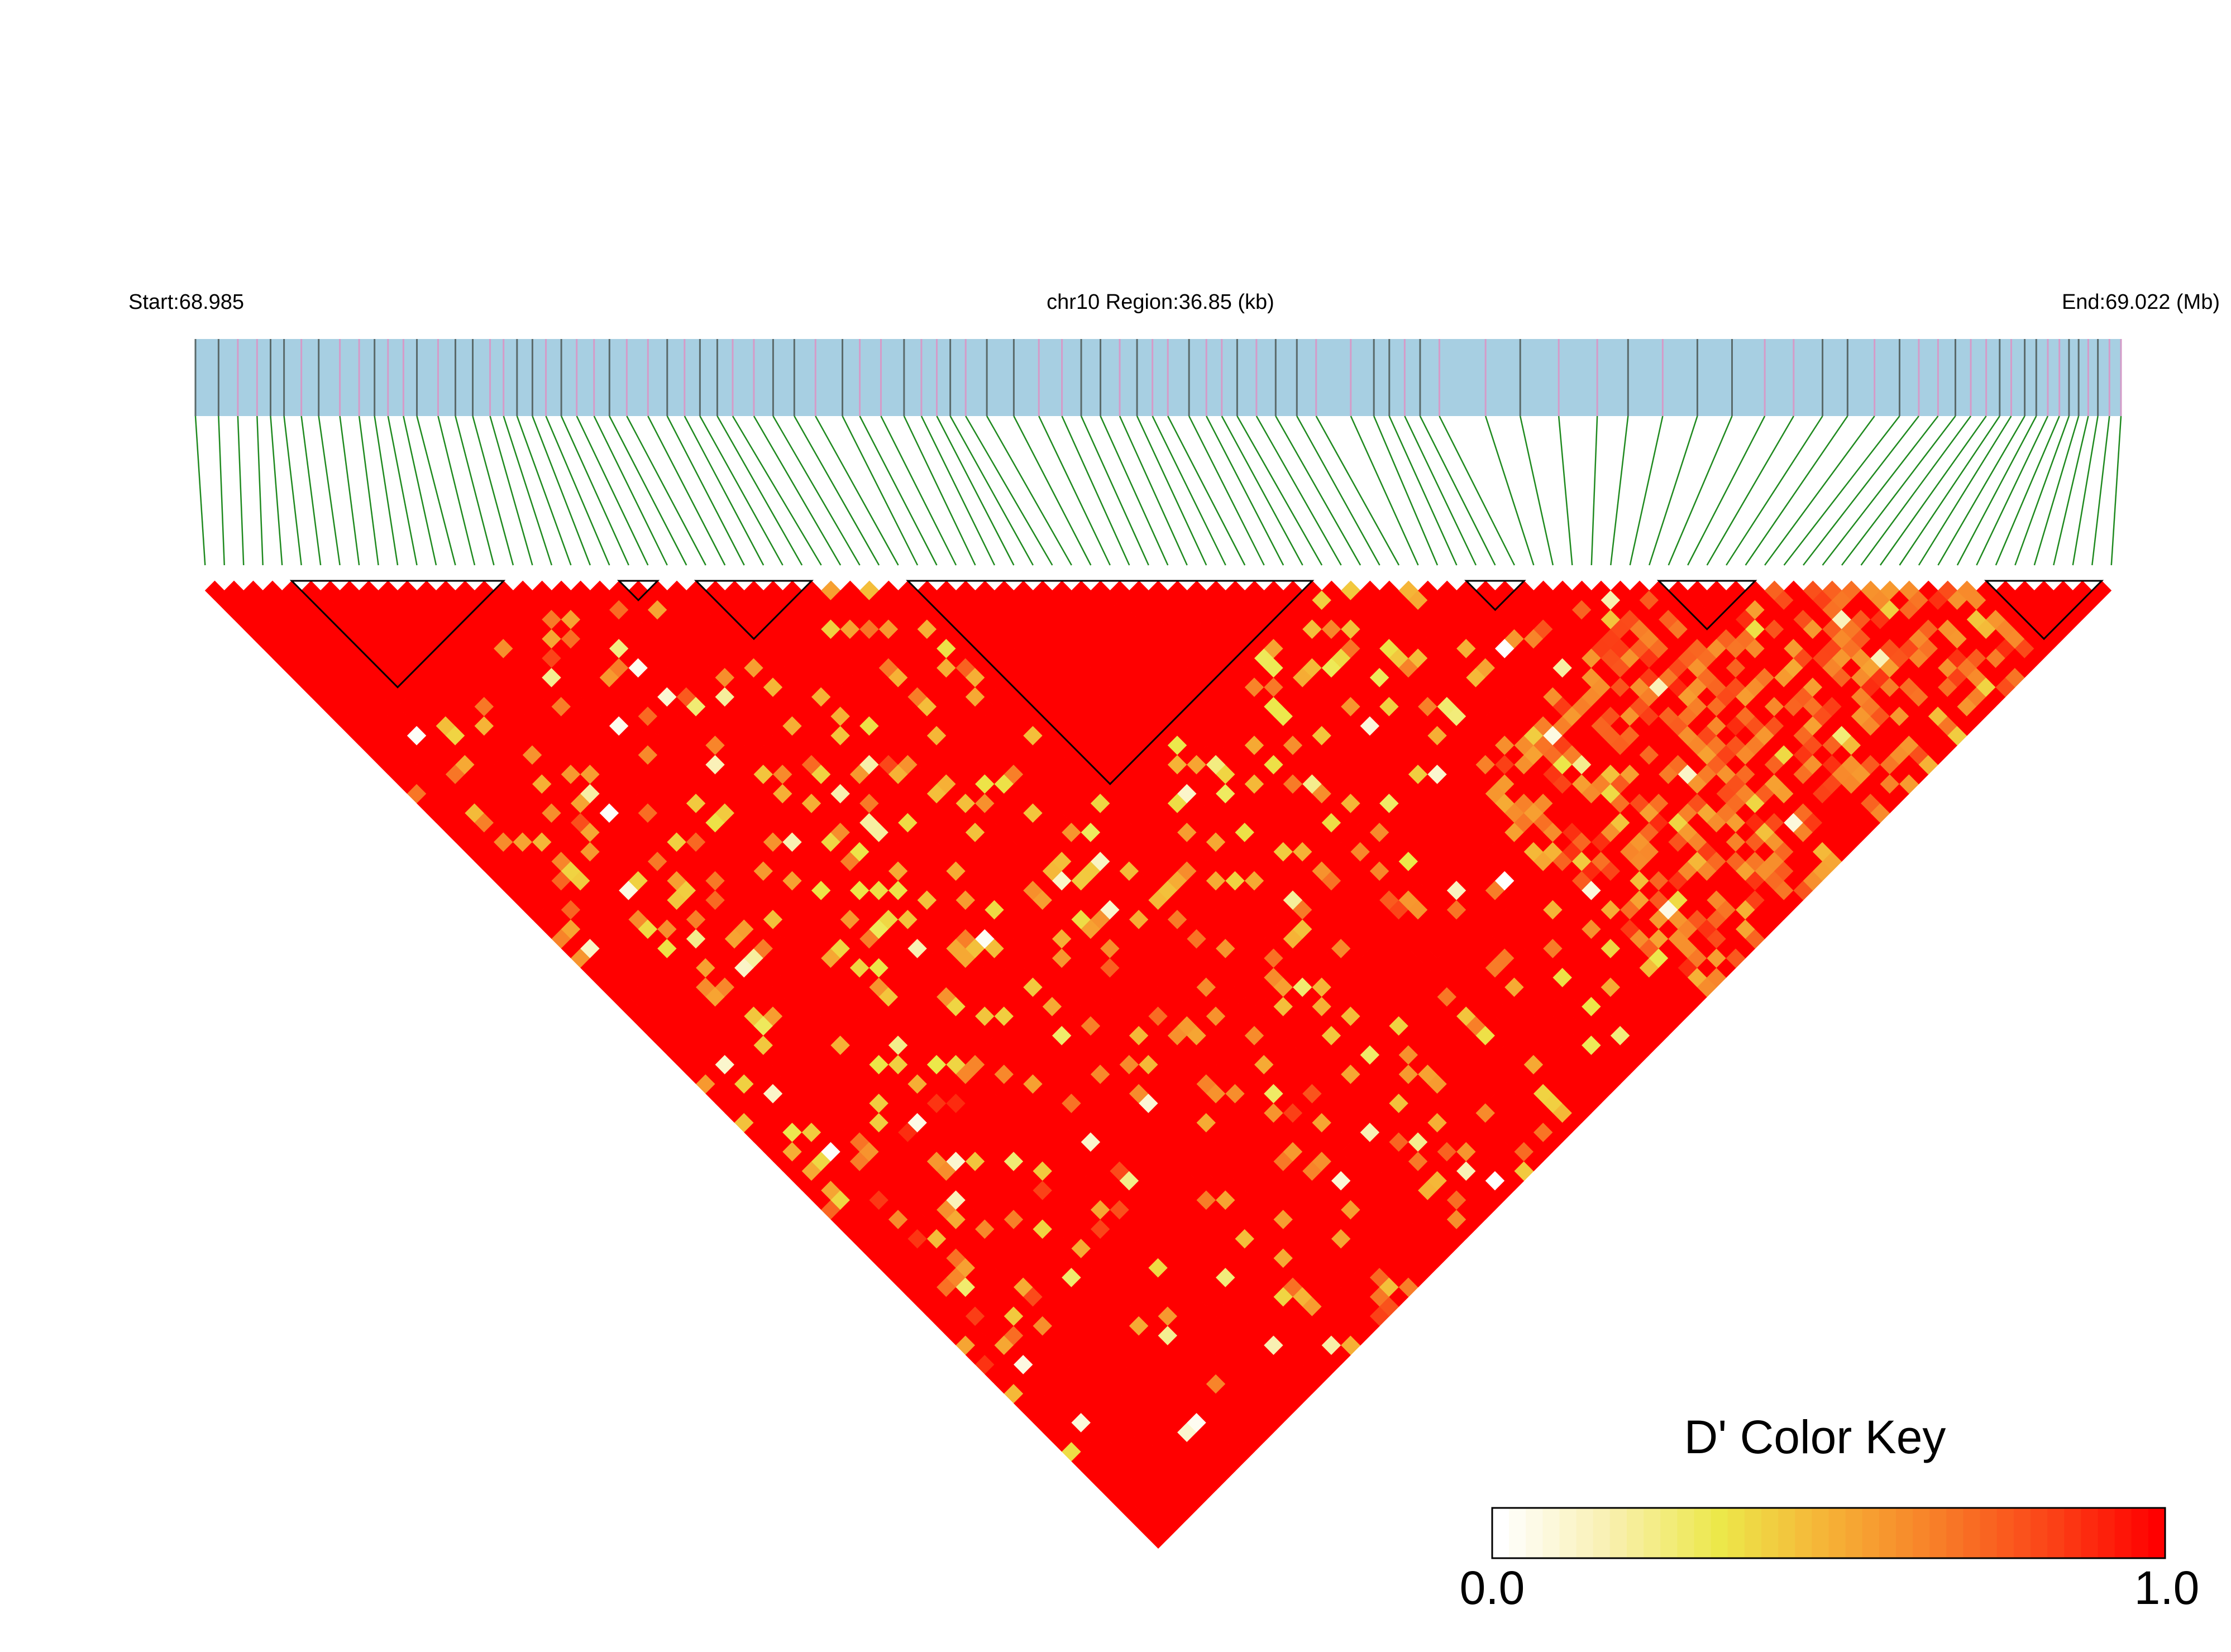 The height and width of the screenshot is (1652, 2231). I want to click on snp-position-track, so click(1158, 377).